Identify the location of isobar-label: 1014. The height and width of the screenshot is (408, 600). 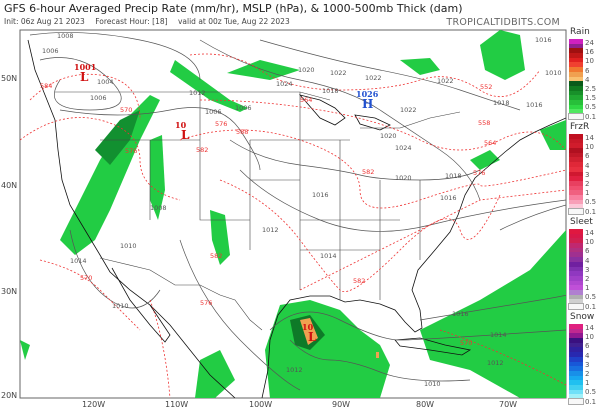
(328, 256).